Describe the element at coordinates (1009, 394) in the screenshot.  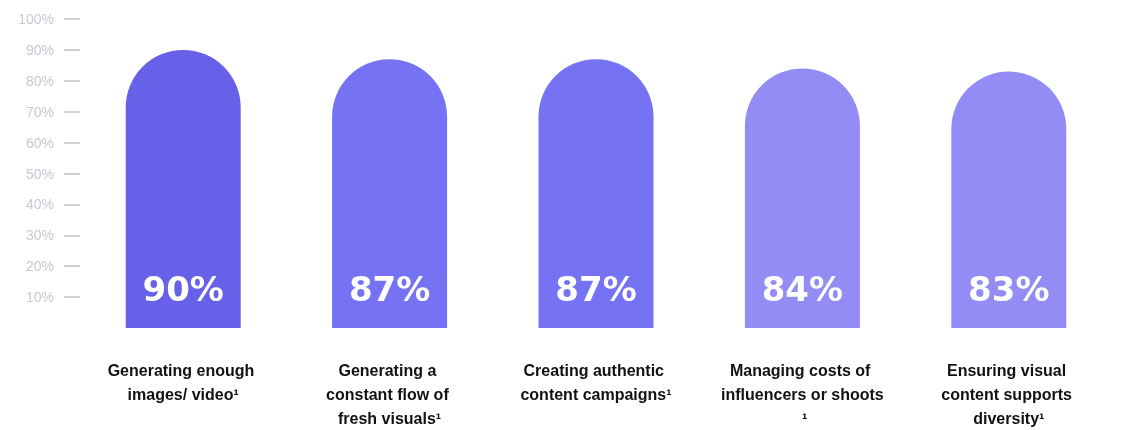
I see `x-tick-label: Ensuring visual content supports diversity¹` at that location.